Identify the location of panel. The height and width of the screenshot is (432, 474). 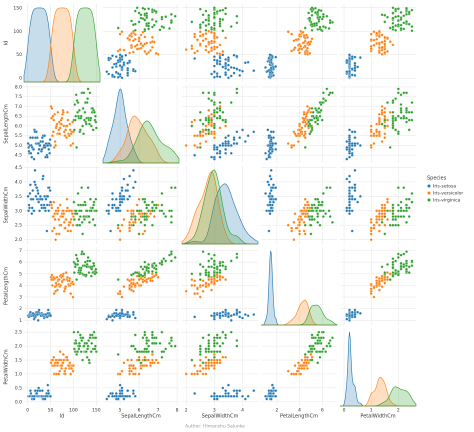
(371, 367).